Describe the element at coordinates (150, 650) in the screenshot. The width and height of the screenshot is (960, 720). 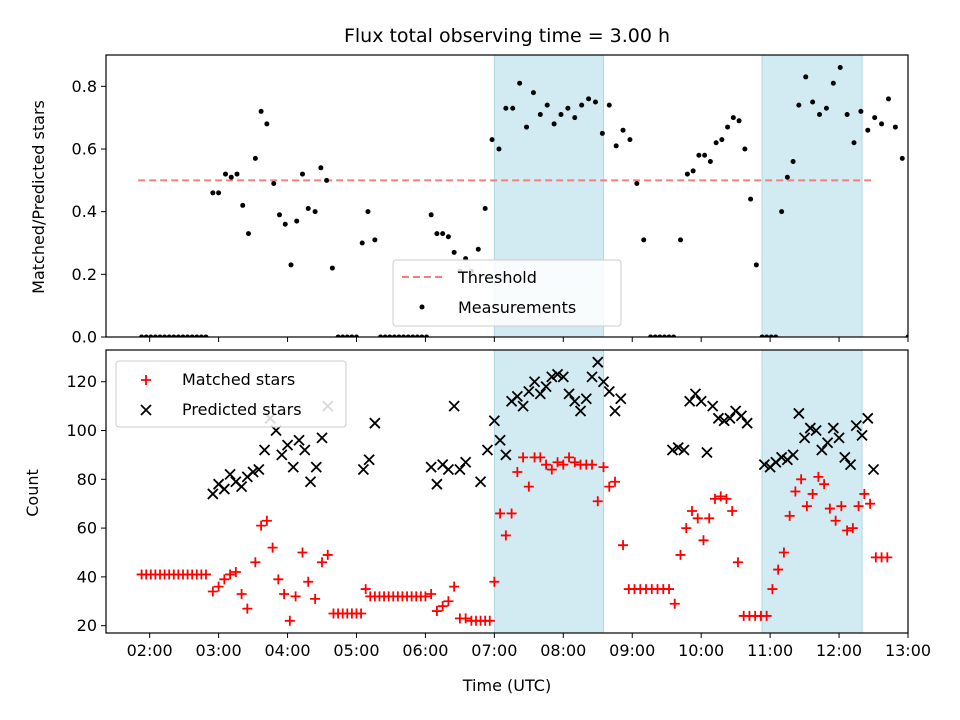
I see `bottom-x-tick-label: 02:00` at that location.